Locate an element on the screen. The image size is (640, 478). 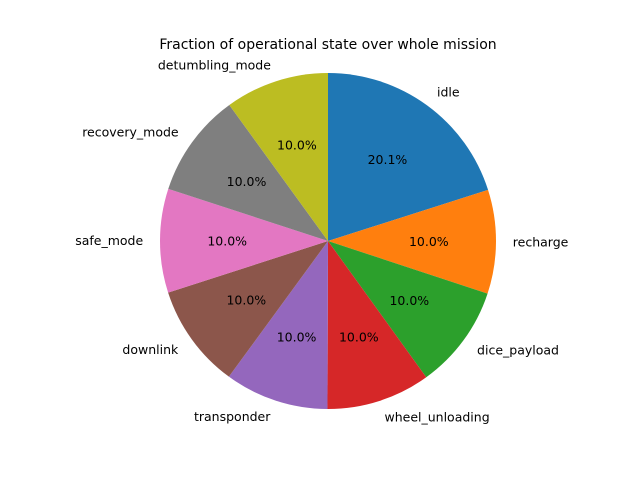
pie-slice-dice-payload is located at coordinates (408, 309).